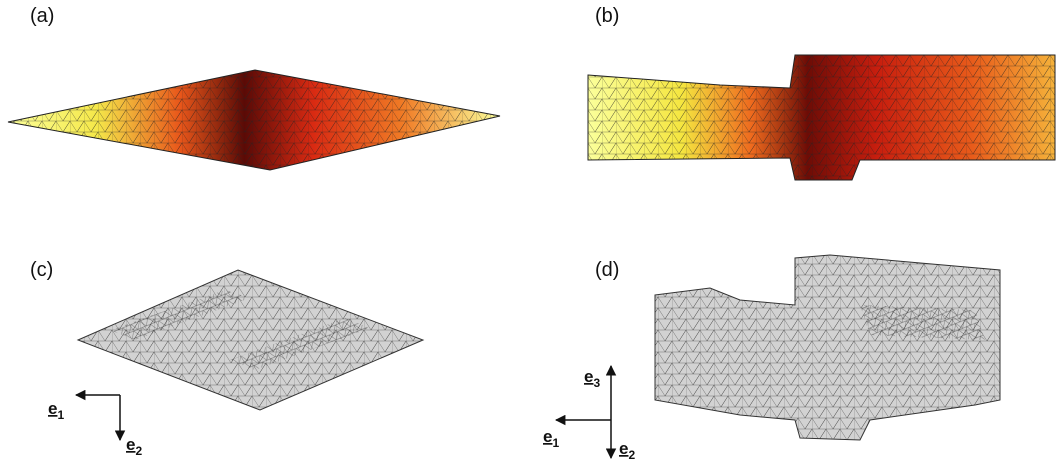 This screenshot has height=466, width=1059. Describe the element at coordinates (596, 383) in the screenshot. I see `axis-index: 3` at that location.